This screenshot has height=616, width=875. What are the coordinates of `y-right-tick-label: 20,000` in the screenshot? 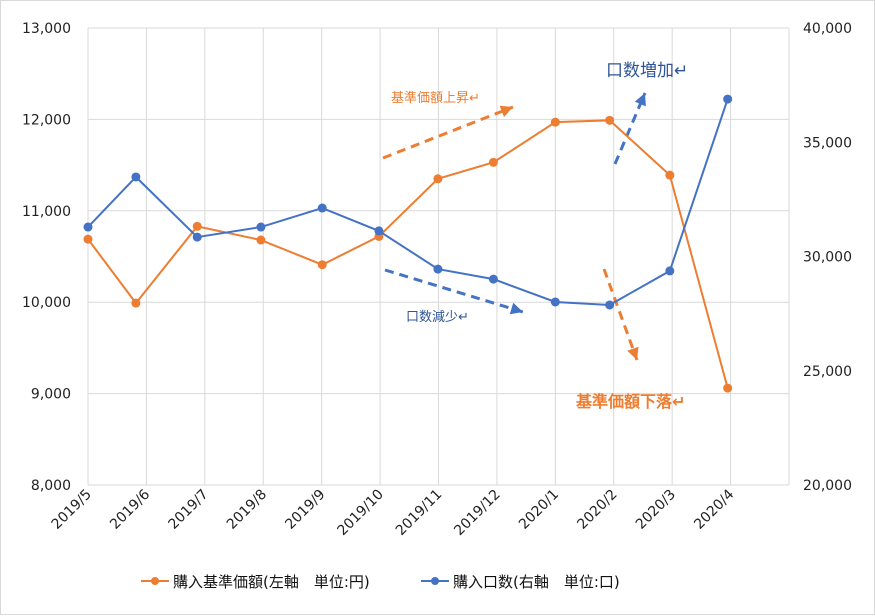 It's located at (827, 486).